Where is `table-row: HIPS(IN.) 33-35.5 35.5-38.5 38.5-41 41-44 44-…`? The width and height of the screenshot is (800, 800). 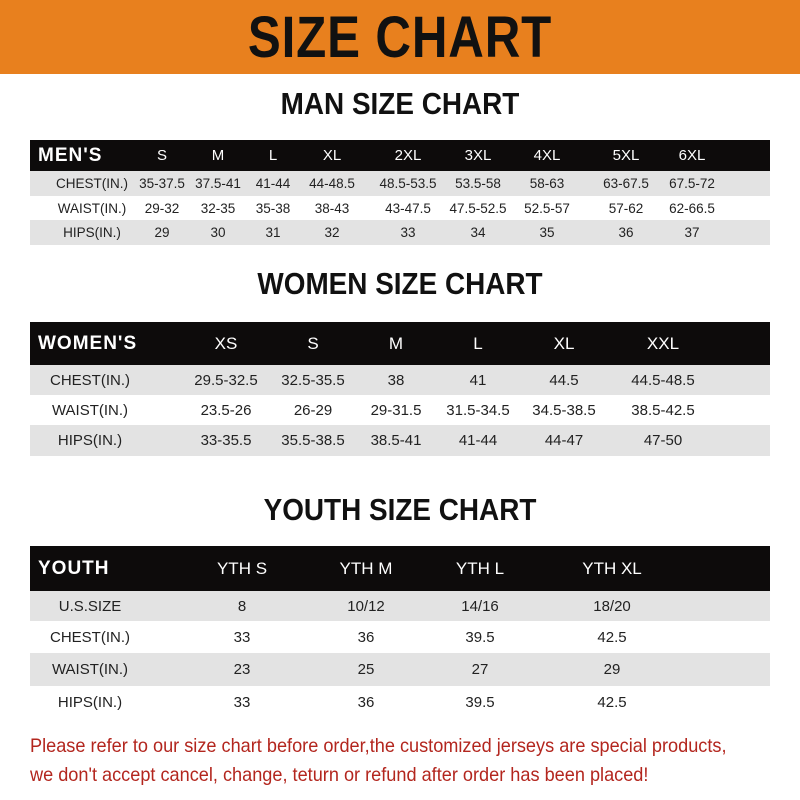
table-row: HIPS(IN.) 33-35.5 35.5-38.5 38.5-41 41-44 44-… is located at coordinates (400, 440).